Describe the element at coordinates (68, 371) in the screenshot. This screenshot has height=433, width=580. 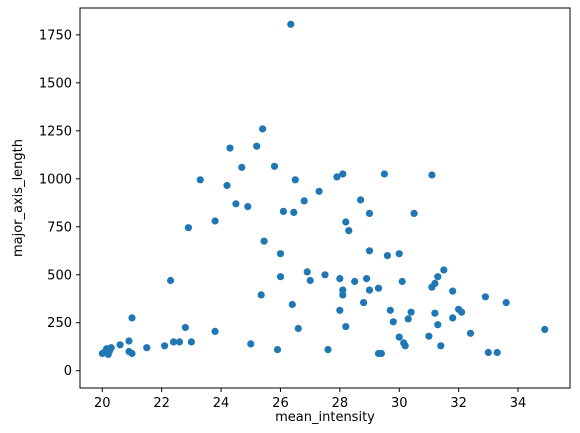
I see `y-tick-label: 0` at that location.